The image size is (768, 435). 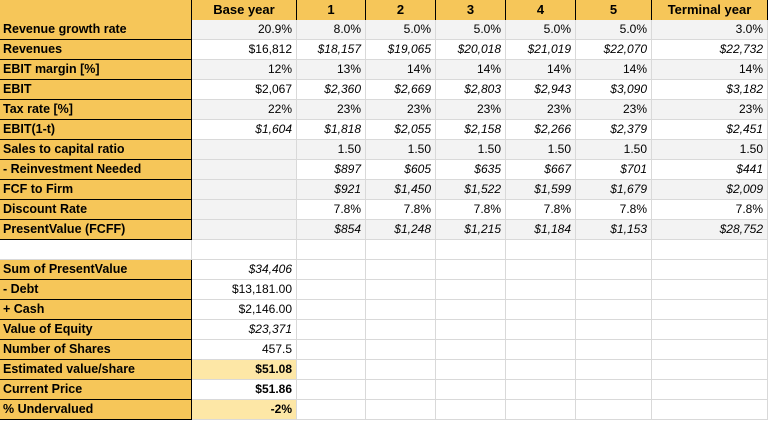 What do you see at coordinates (710, 30) in the screenshot?
I see `value-cell: 3.0%` at bounding box center [710, 30].